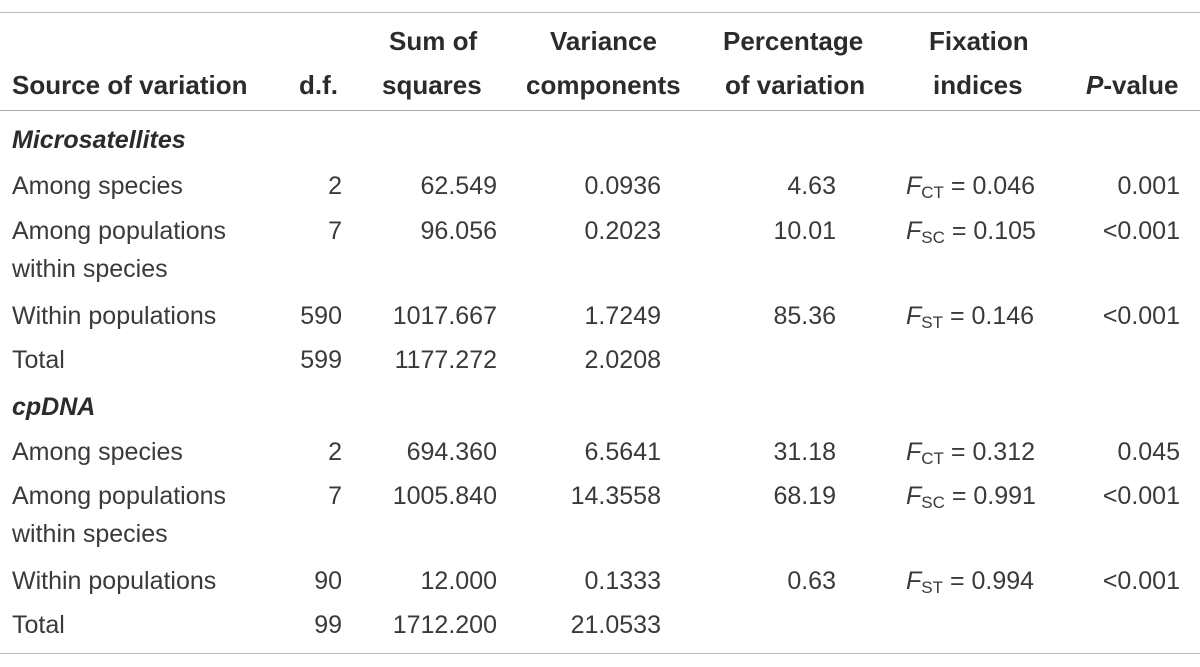 This screenshot has height=667, width=1200. I want to click on vc-cell: 0.2023, so click(622, 231).